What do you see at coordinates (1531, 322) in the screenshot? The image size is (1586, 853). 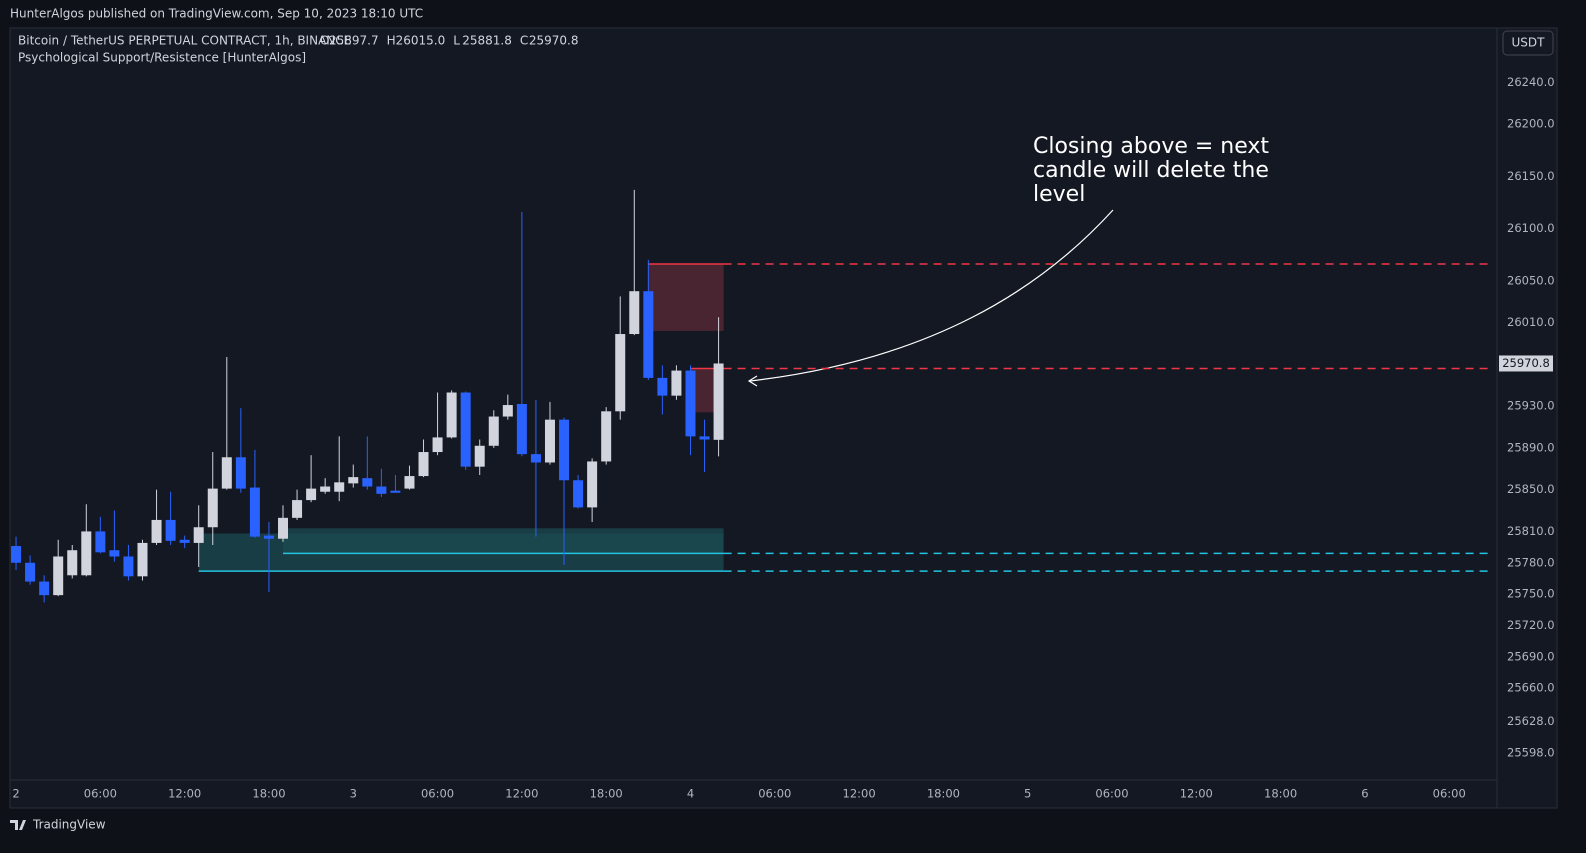 I see `y-tick-label: 26010.0` at bounding box center [1531, 322].